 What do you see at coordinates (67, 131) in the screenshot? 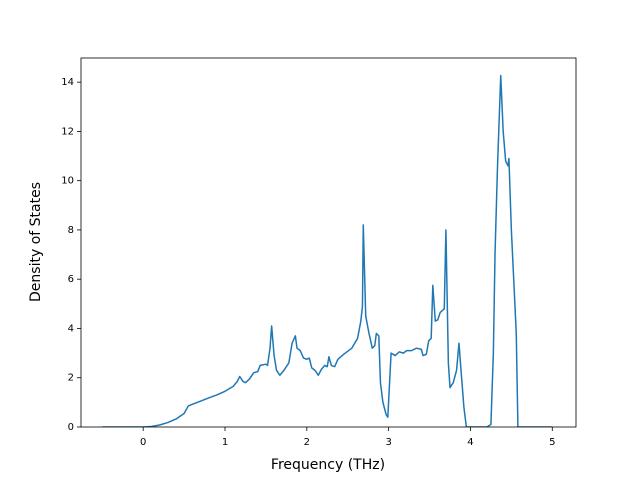
I see `y-tick-label: 12` at bounding box center [67, 131].